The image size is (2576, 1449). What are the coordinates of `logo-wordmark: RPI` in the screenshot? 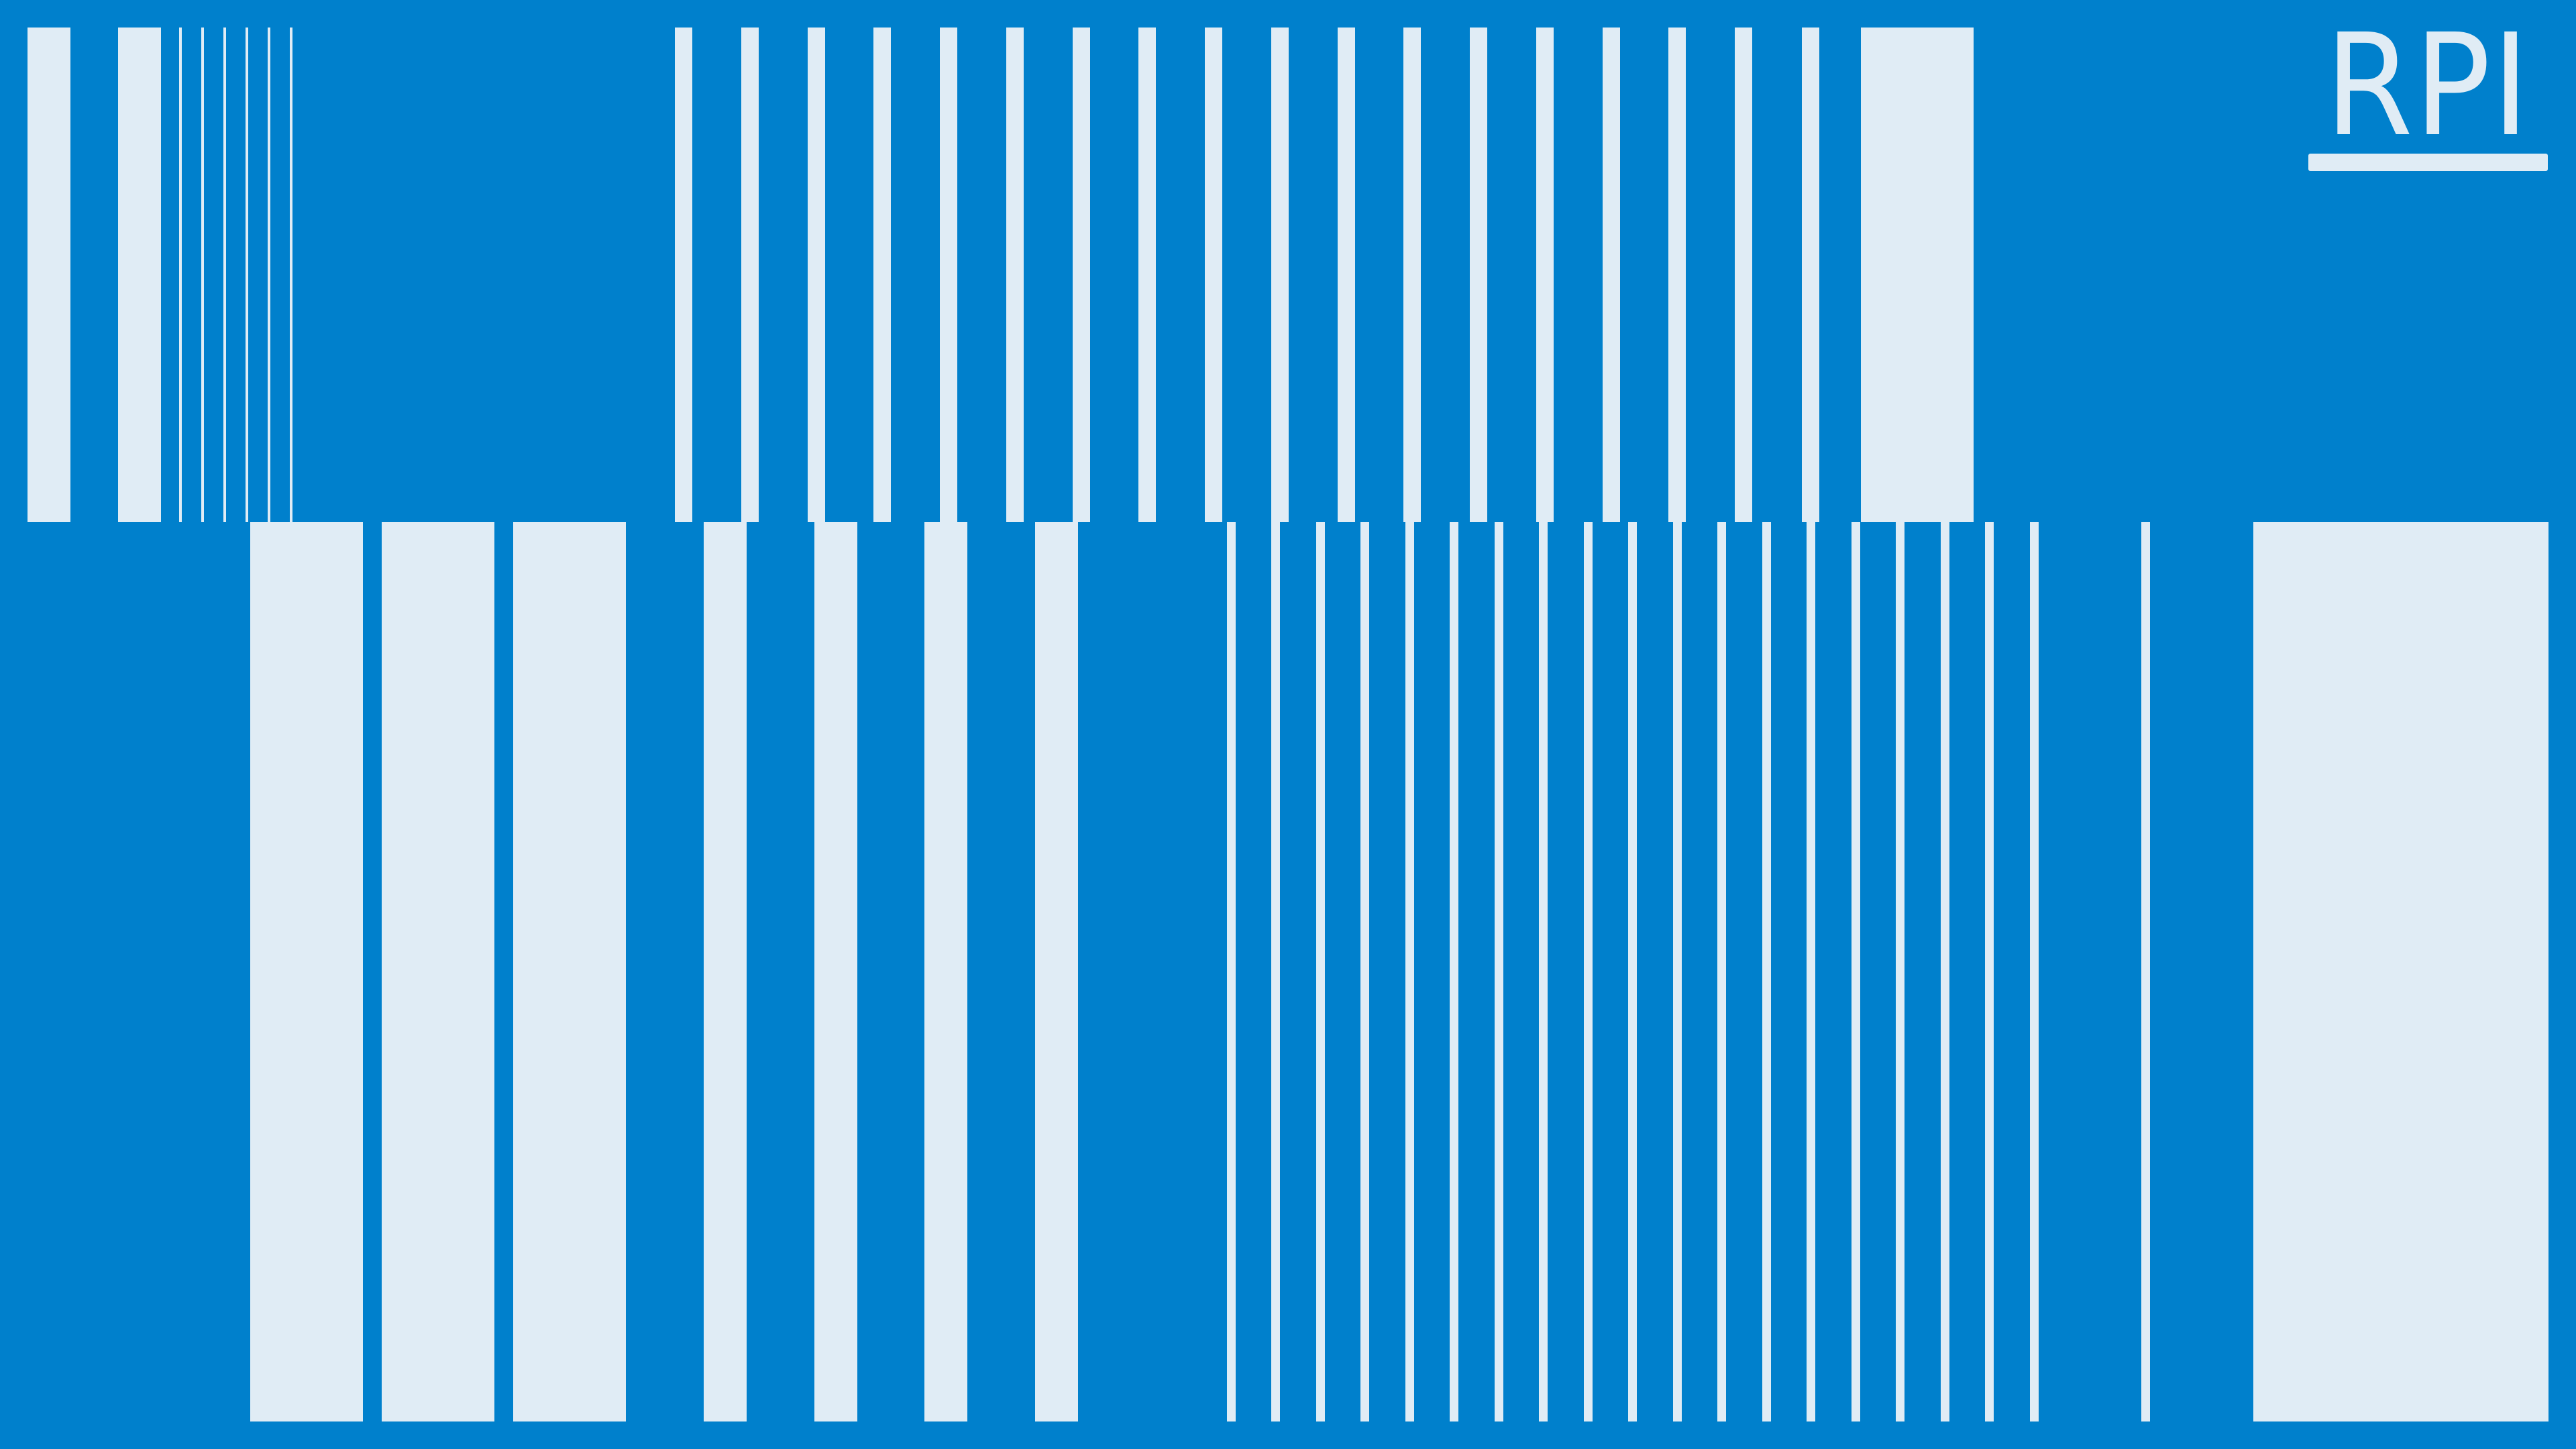 It's located at (2427, 85).